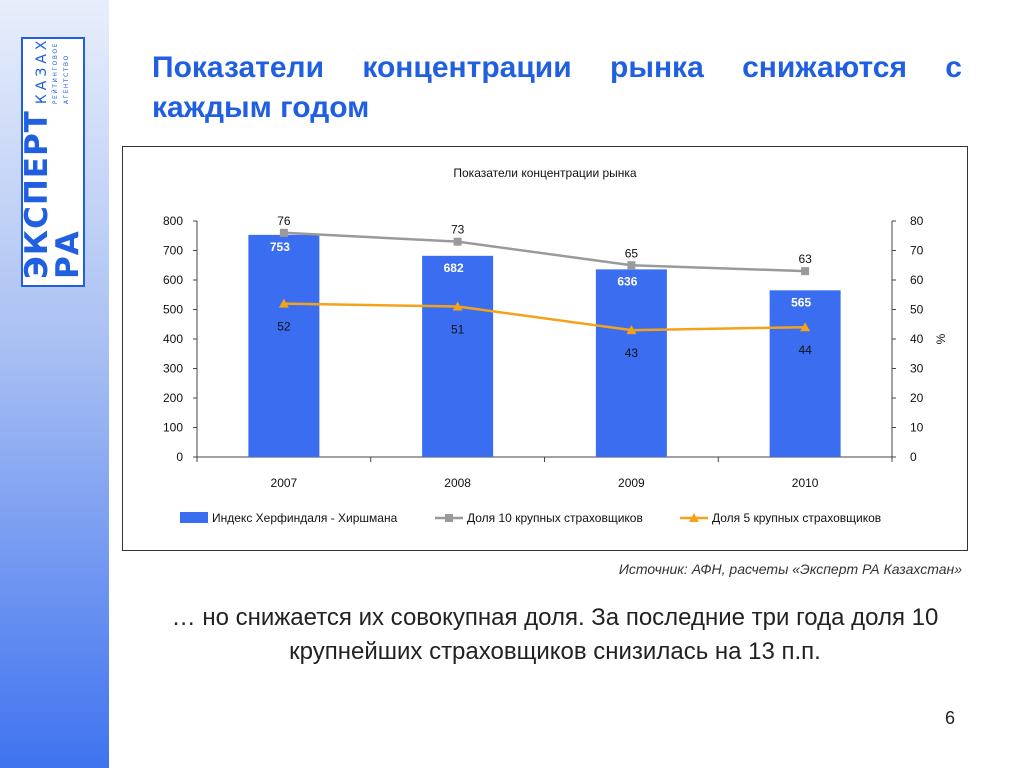 The image size is (1024, 768). I want to click on bar-hhi-2009, so click(631, 363).